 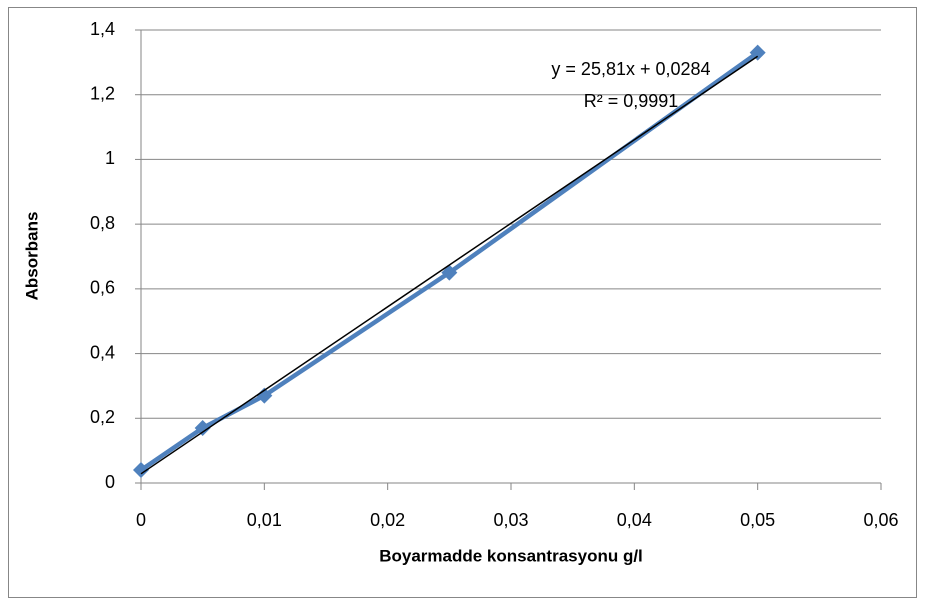 What do you see at coordinates (102, 223) in the screenshot?
I see `y-tick-label: 0,8` at bounding box center [102, 223].